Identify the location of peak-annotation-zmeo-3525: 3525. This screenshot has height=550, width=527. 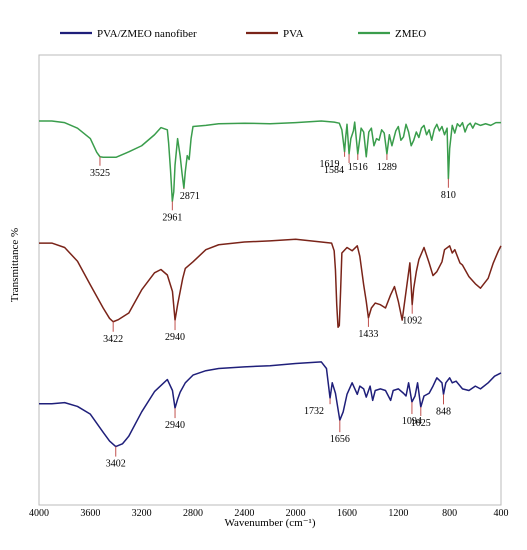
(100, 167).